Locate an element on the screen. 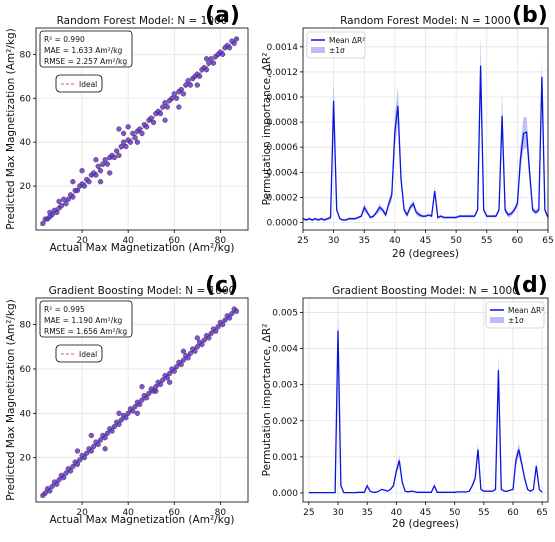 Image resolution: width=555 pixels, height=542 pixels. y-tick-label: 0.0000 is located at coordinates (283, 223).